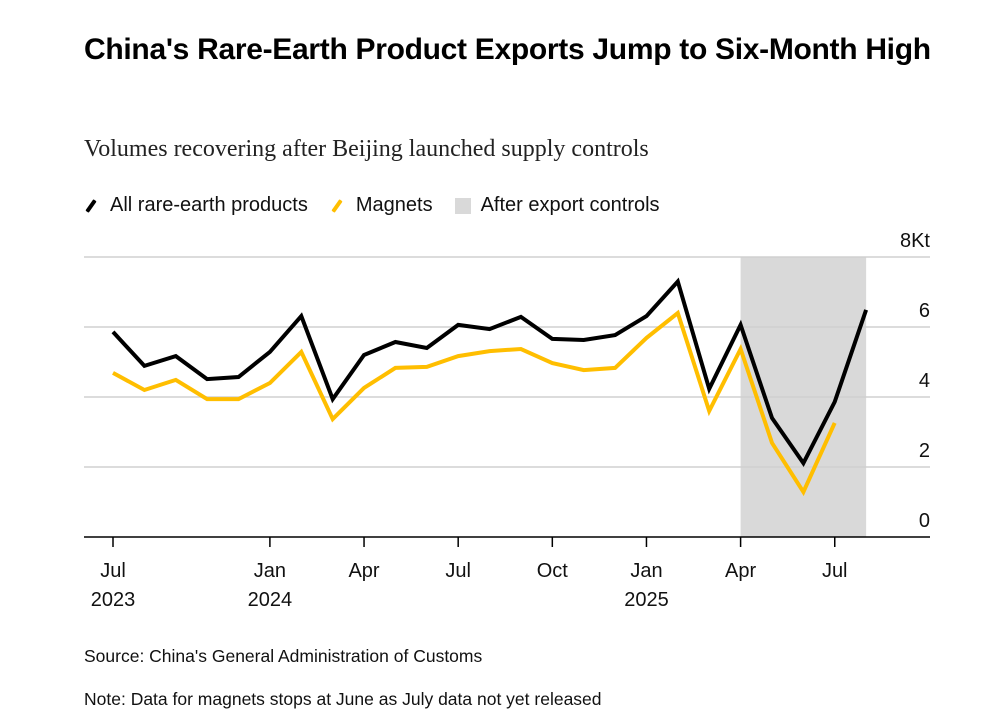  What do you see at coordinates (570, 205) in the screenshot?
I see `legend-label: After export controls` at bounding box center [570, 205].